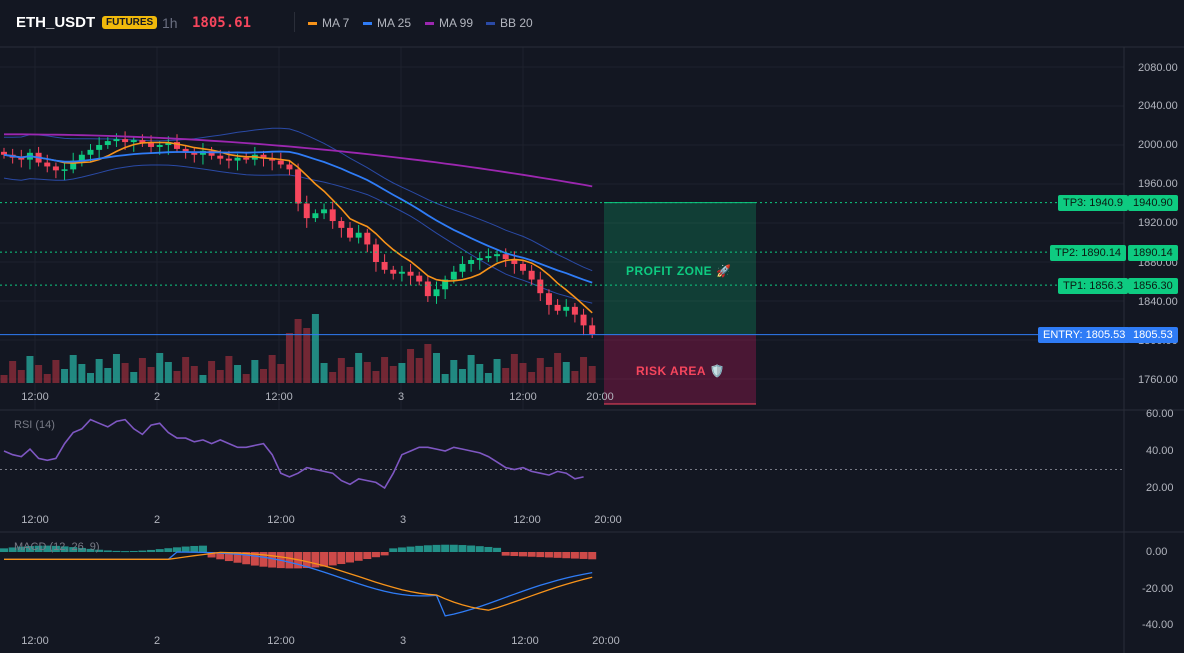 The width and height of the screenshot is (1184, 653). I want to click on trade-zones, so click(680, 303).